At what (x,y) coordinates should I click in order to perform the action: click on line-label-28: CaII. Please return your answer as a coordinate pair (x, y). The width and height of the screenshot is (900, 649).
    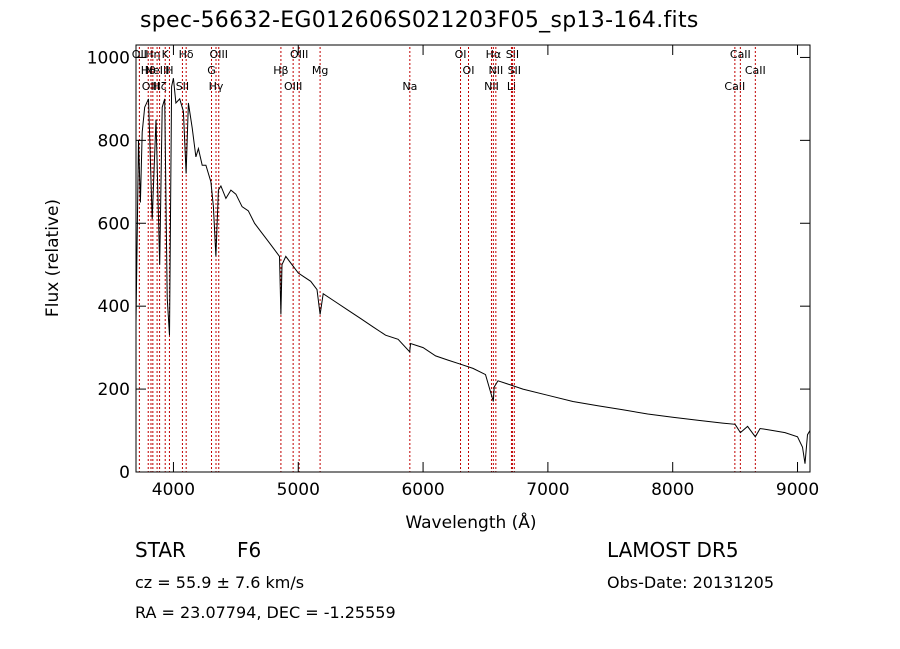
    Looking at the image, I should click on (755, 70).